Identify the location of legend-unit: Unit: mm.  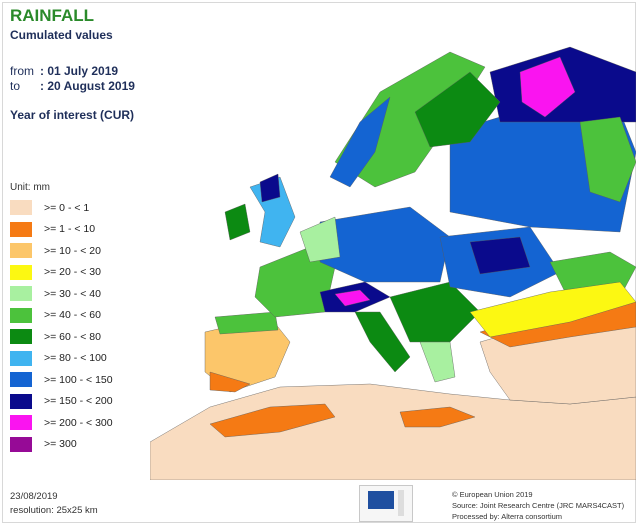
(30, 187).